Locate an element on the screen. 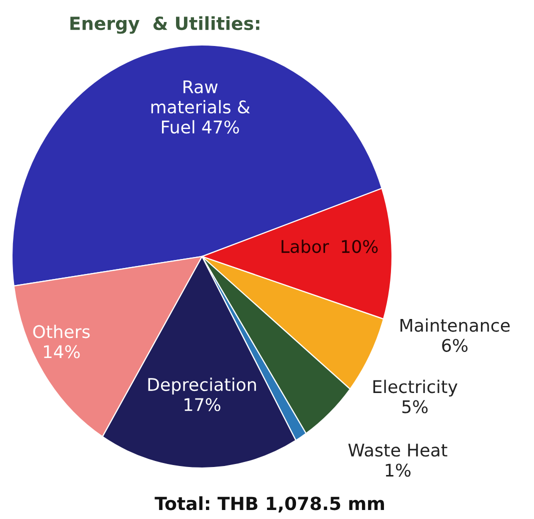  text: Total: THB 1,078.5 mm is located at coordinates (269, 504).